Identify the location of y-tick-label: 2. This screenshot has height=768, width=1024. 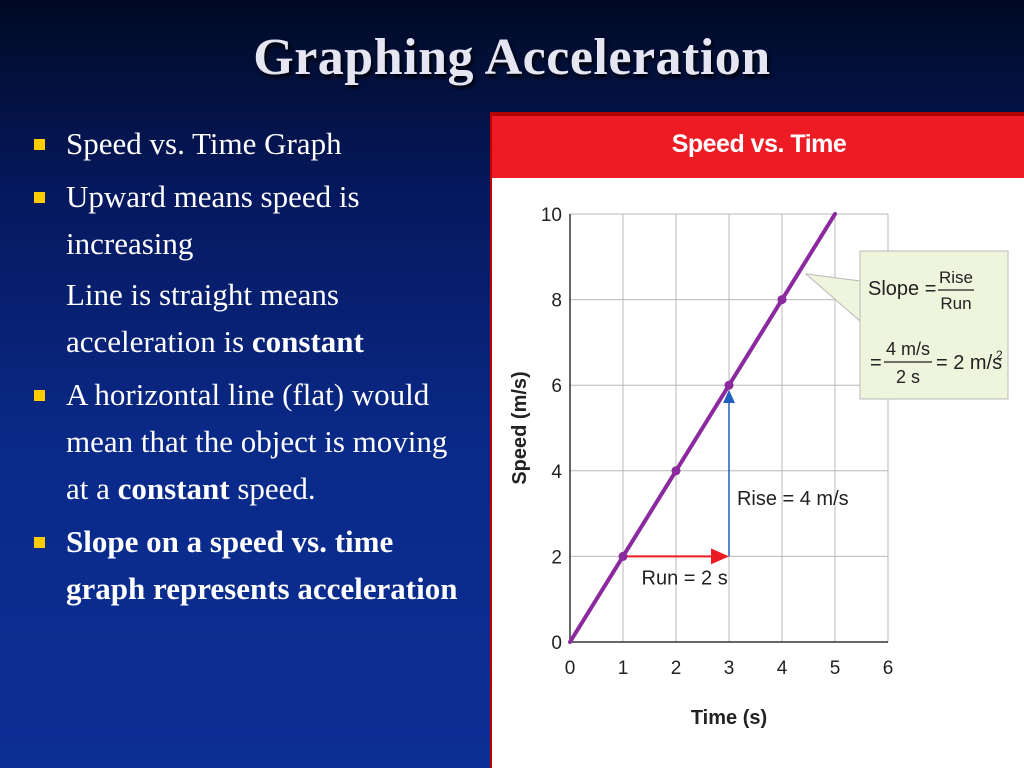
(556, 557).